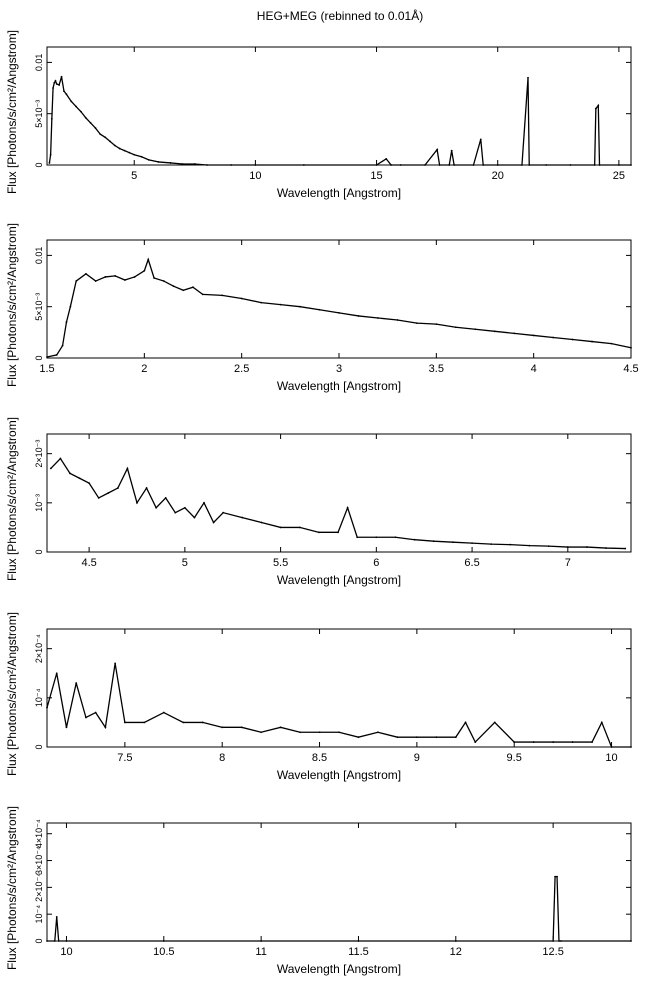 The image size is (650, 991). Describe the element at coordinates (319, 758) in the screenshot. I see `x-tick-label: 8.5` at that location.